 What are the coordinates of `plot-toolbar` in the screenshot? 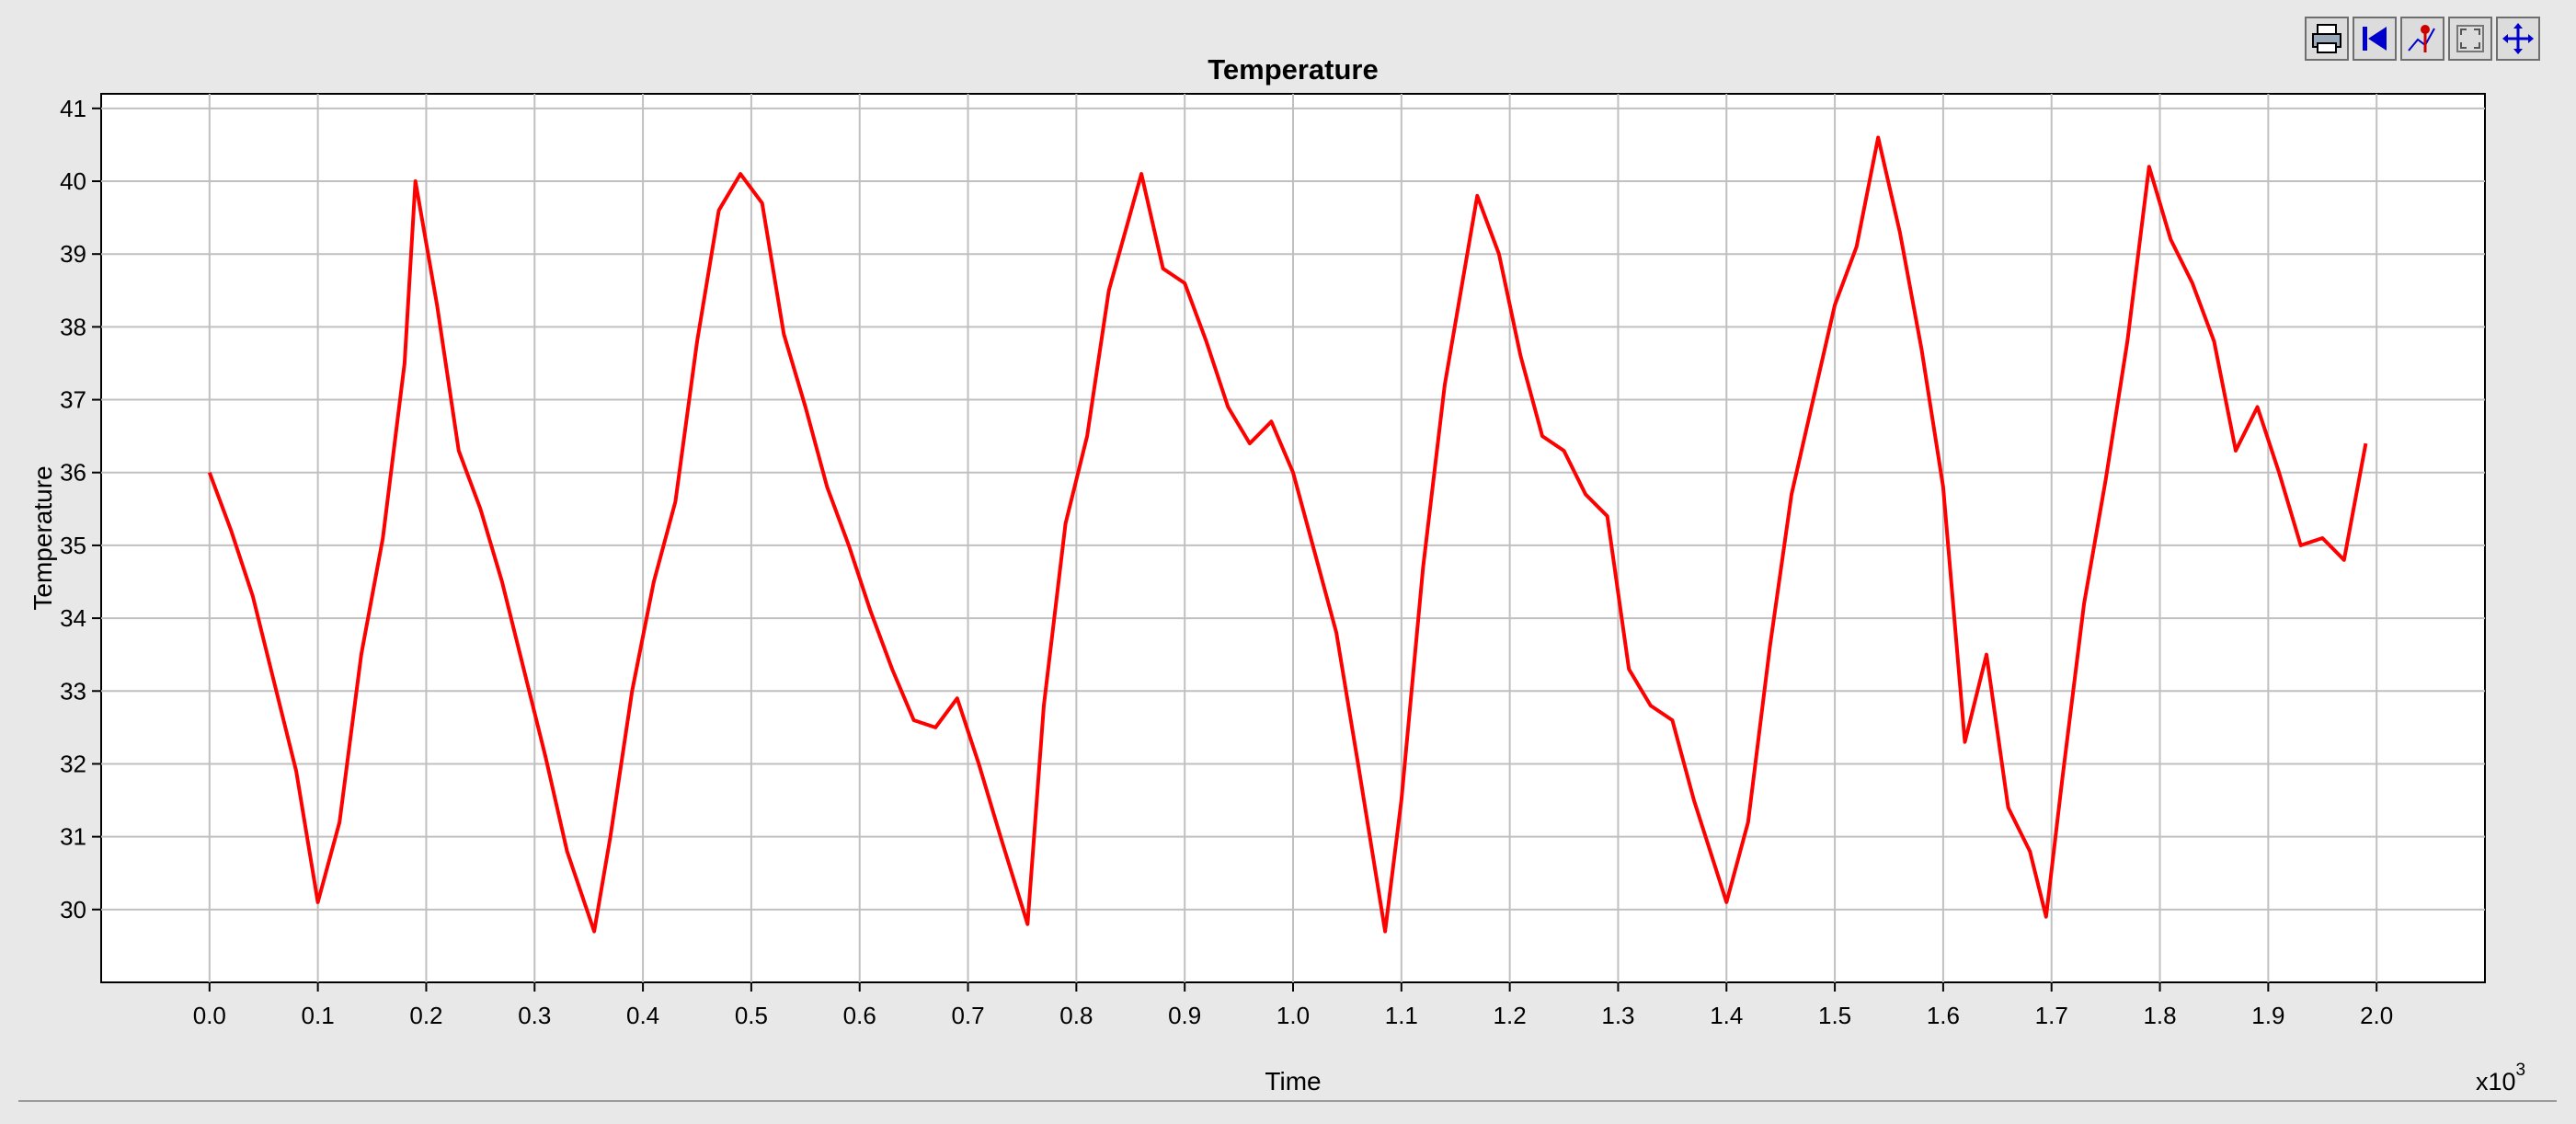 It's located at (2422, 40).